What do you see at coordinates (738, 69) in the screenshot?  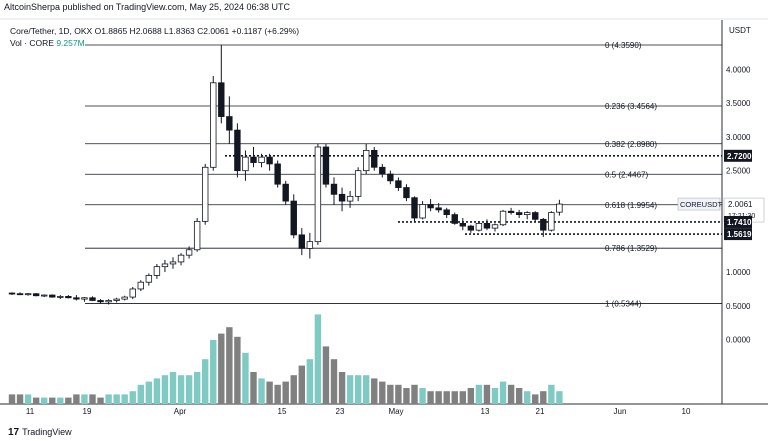 I see `price-tick-label: 4.0000` at bounding box center [738, 69].